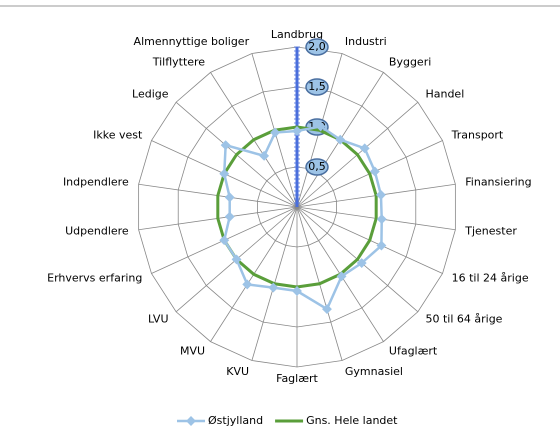 The image size is (560, 435). I want to click on category-label: KVU, so click(237, 371).